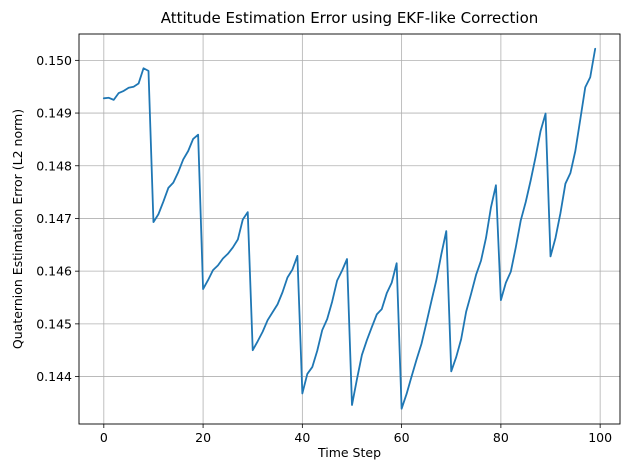 The image size is (630, 475). Describe the element at coordinates (54, 113) in the screenshot. I see `y-tick-label: 0.149` at that location.